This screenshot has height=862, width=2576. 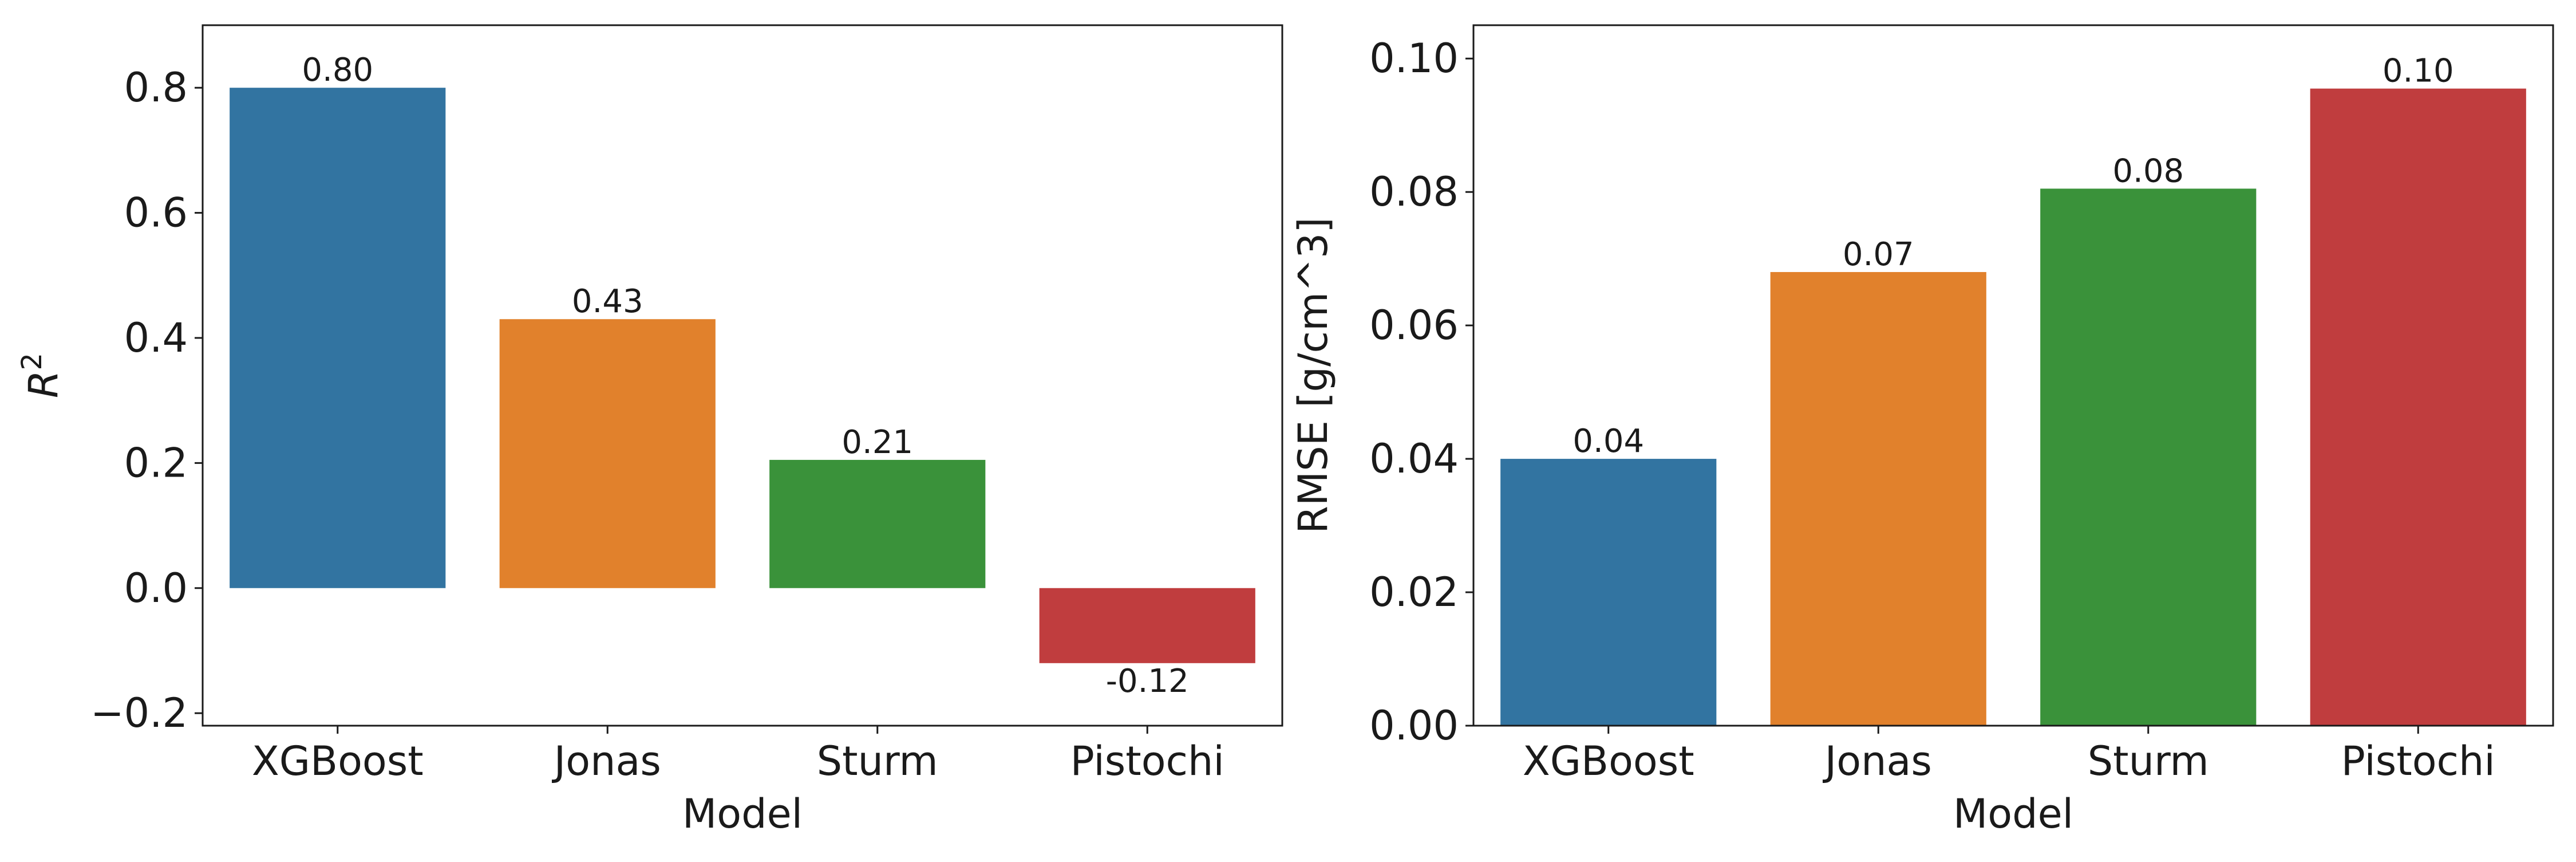 I want to click on chart1-bar-jonas, so click(x=607, y=454).